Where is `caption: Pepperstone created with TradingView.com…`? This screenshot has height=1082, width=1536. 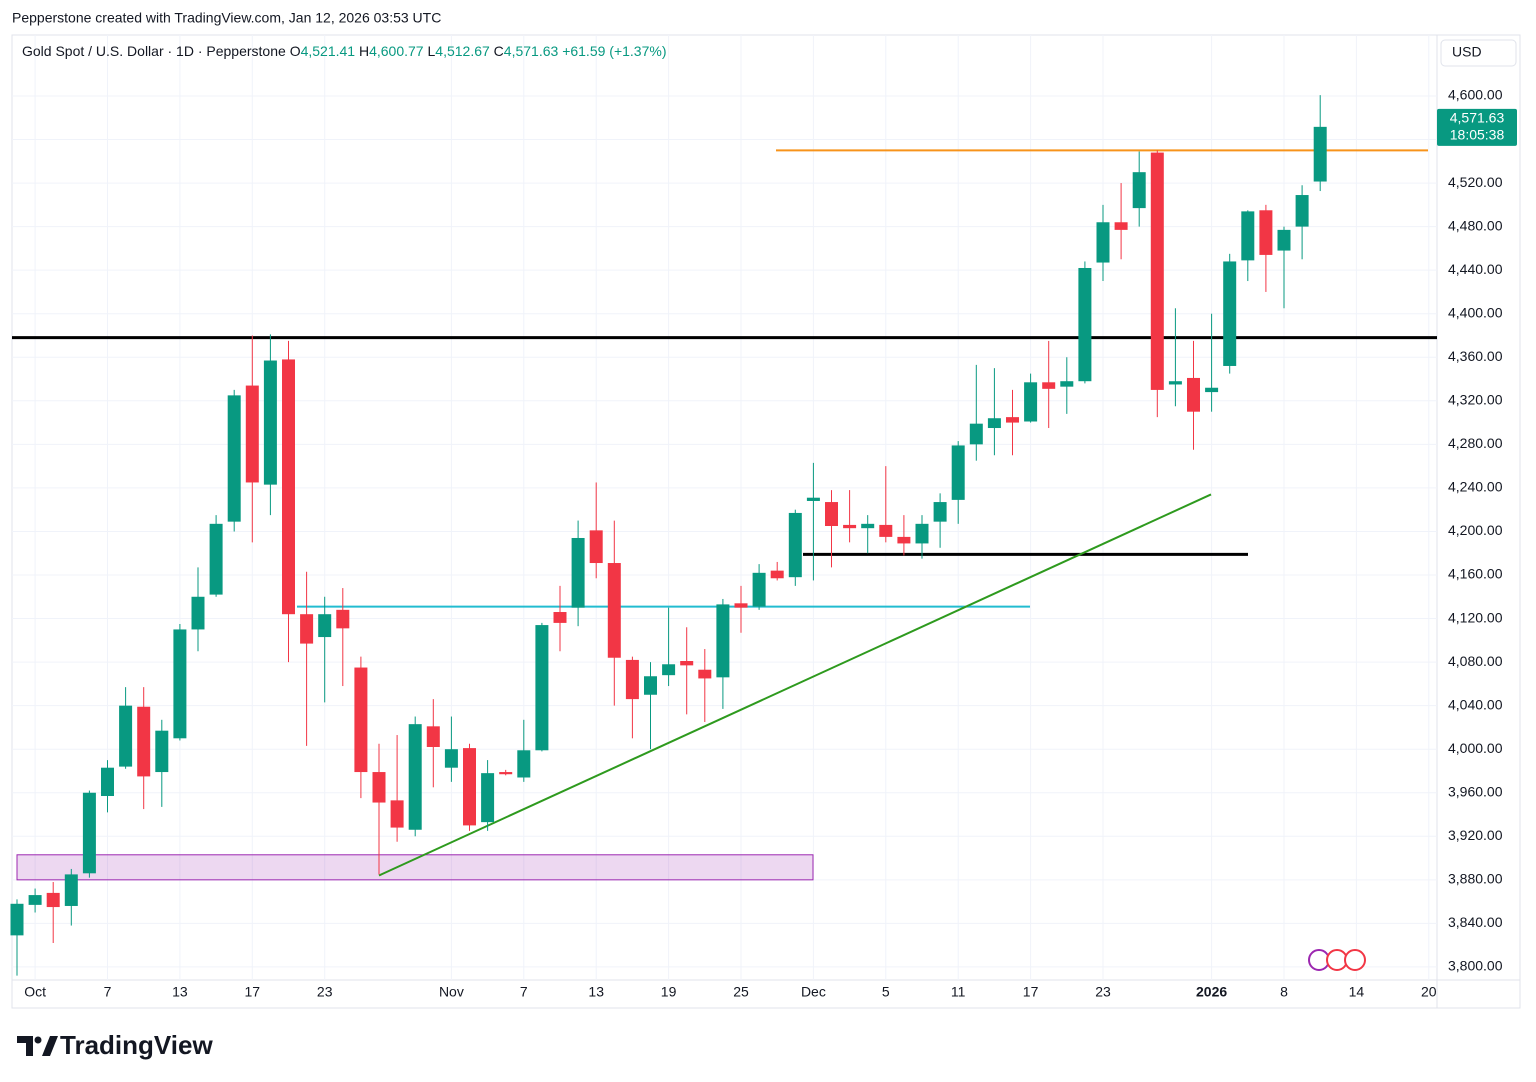
caption: Pepperstone created with TradingView.com… is located at coordinates (226, 18).